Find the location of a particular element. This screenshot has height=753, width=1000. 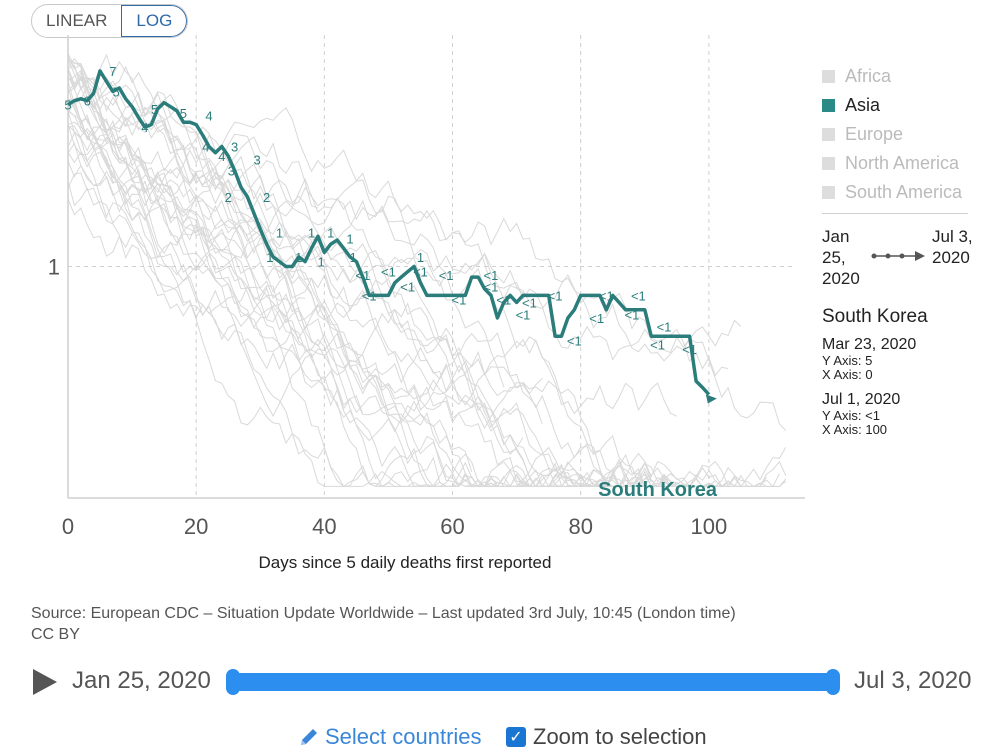

x-tick-label: 0 is located at coordinates (68, 526).